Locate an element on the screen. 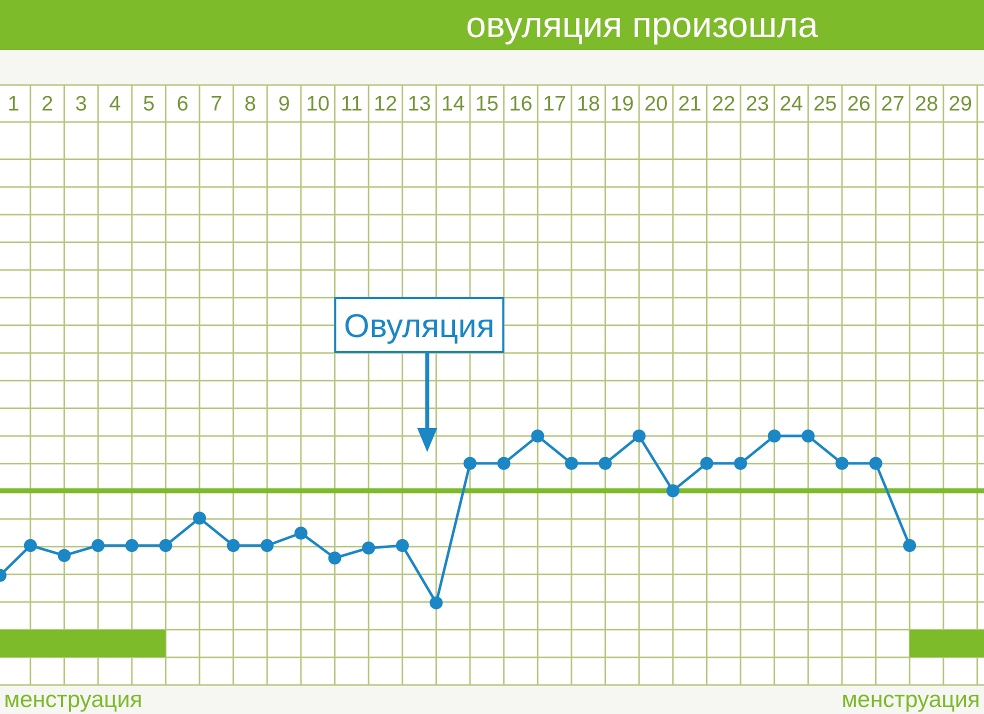  x-tick-label: 21 is located at coordinates (690, 104).